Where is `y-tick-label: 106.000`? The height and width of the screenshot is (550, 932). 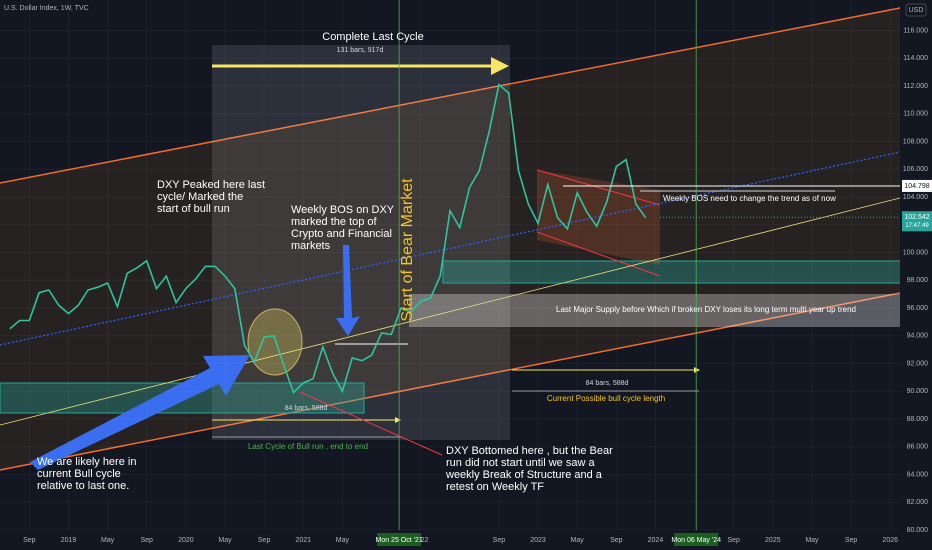
y-tick-label: 106.000 is located at coordinates (915, 169).